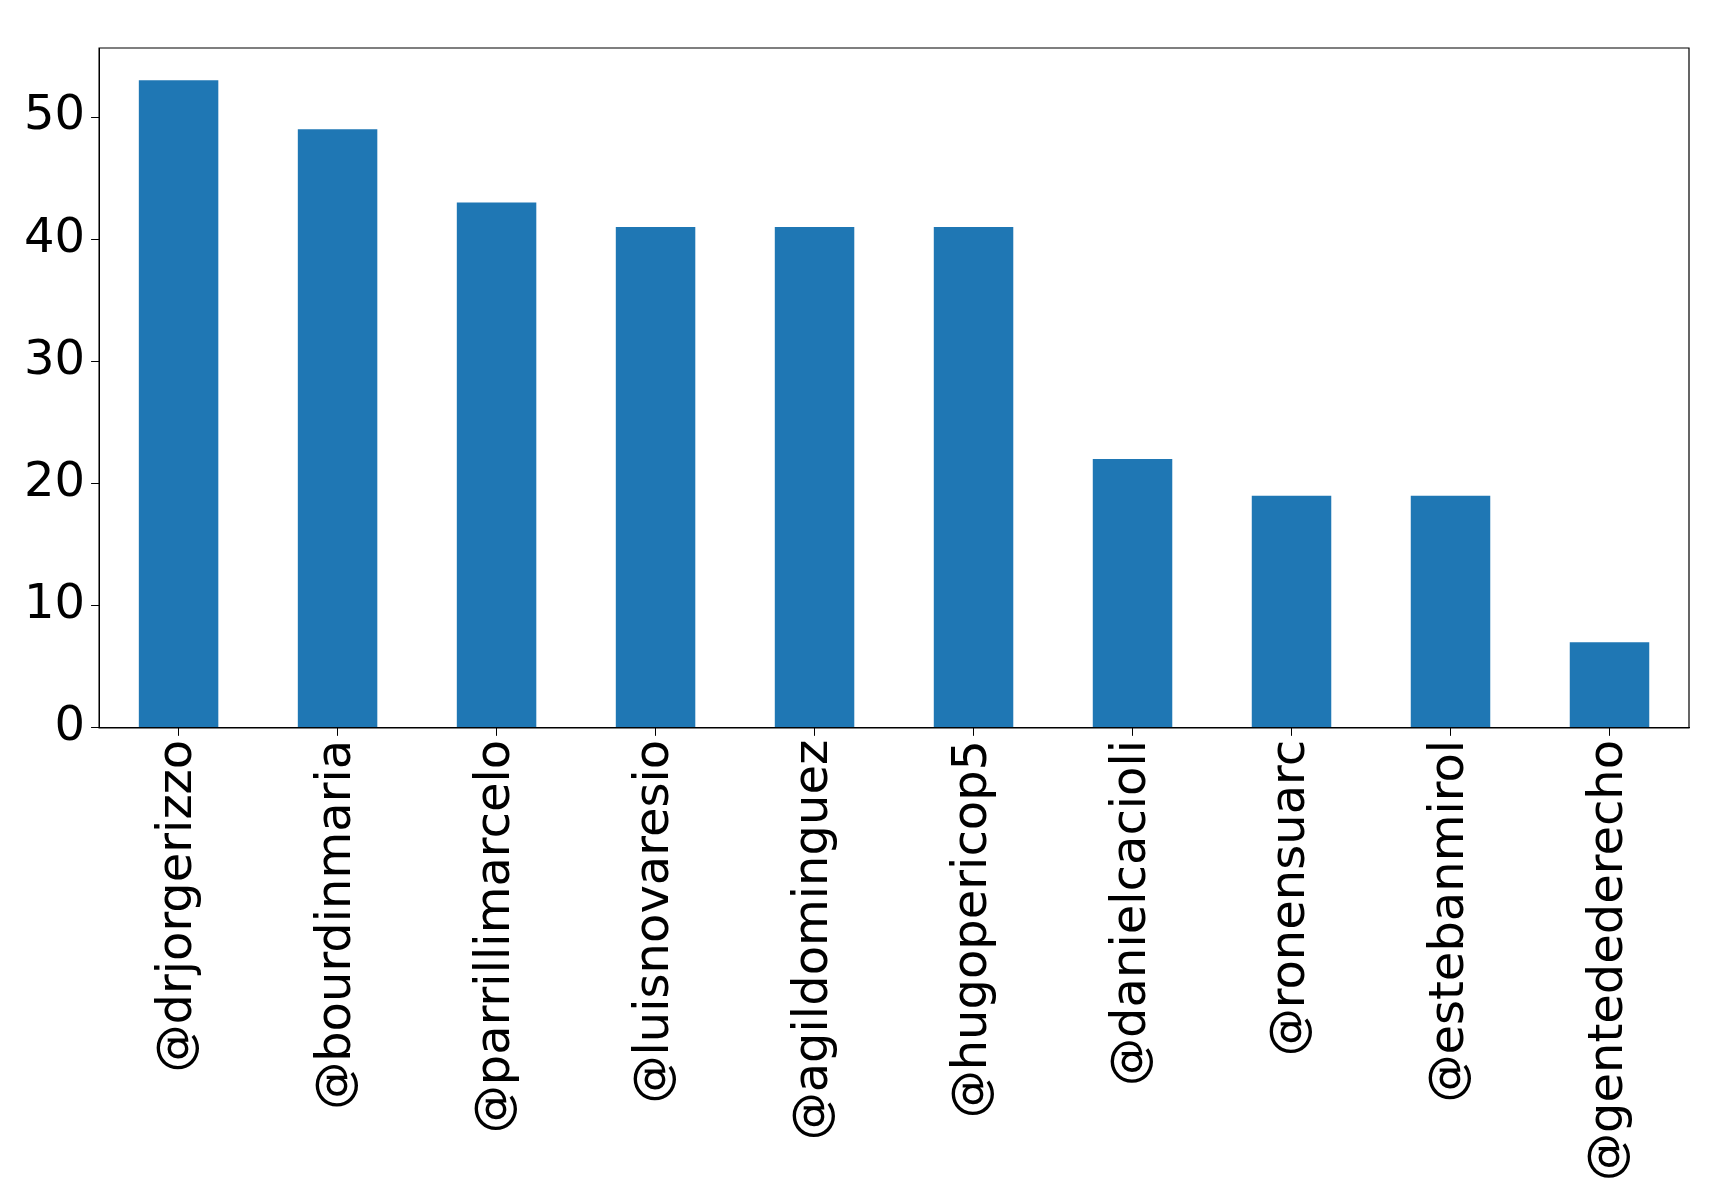  What do you see at coordinates (1128, 912) in the screenshot?
I see `x-tick-label: @danielcacioli` at bounding box center [1128, 912].